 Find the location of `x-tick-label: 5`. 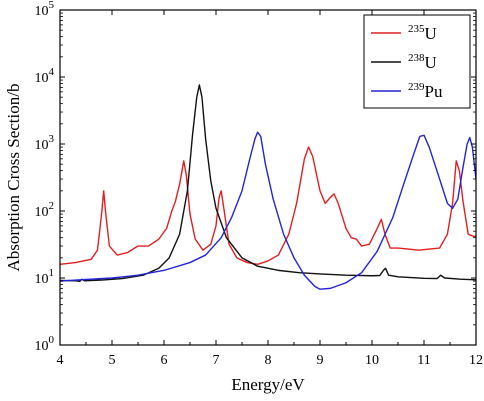

x-tick-label: 5 is located at coordinates (112, 360).